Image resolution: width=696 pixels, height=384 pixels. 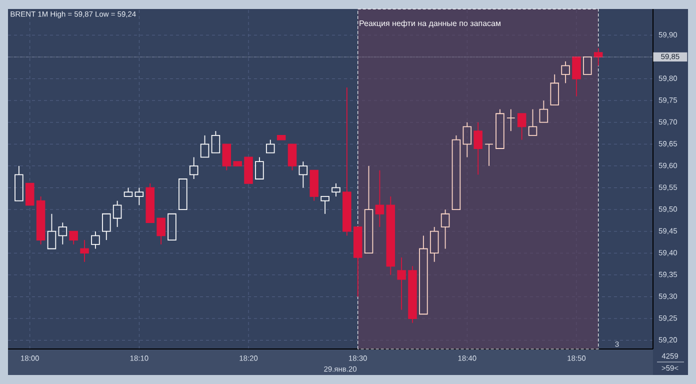 I want to click on band-label: Реакция нефти на данные по запасам, so click(x=430, y=24).